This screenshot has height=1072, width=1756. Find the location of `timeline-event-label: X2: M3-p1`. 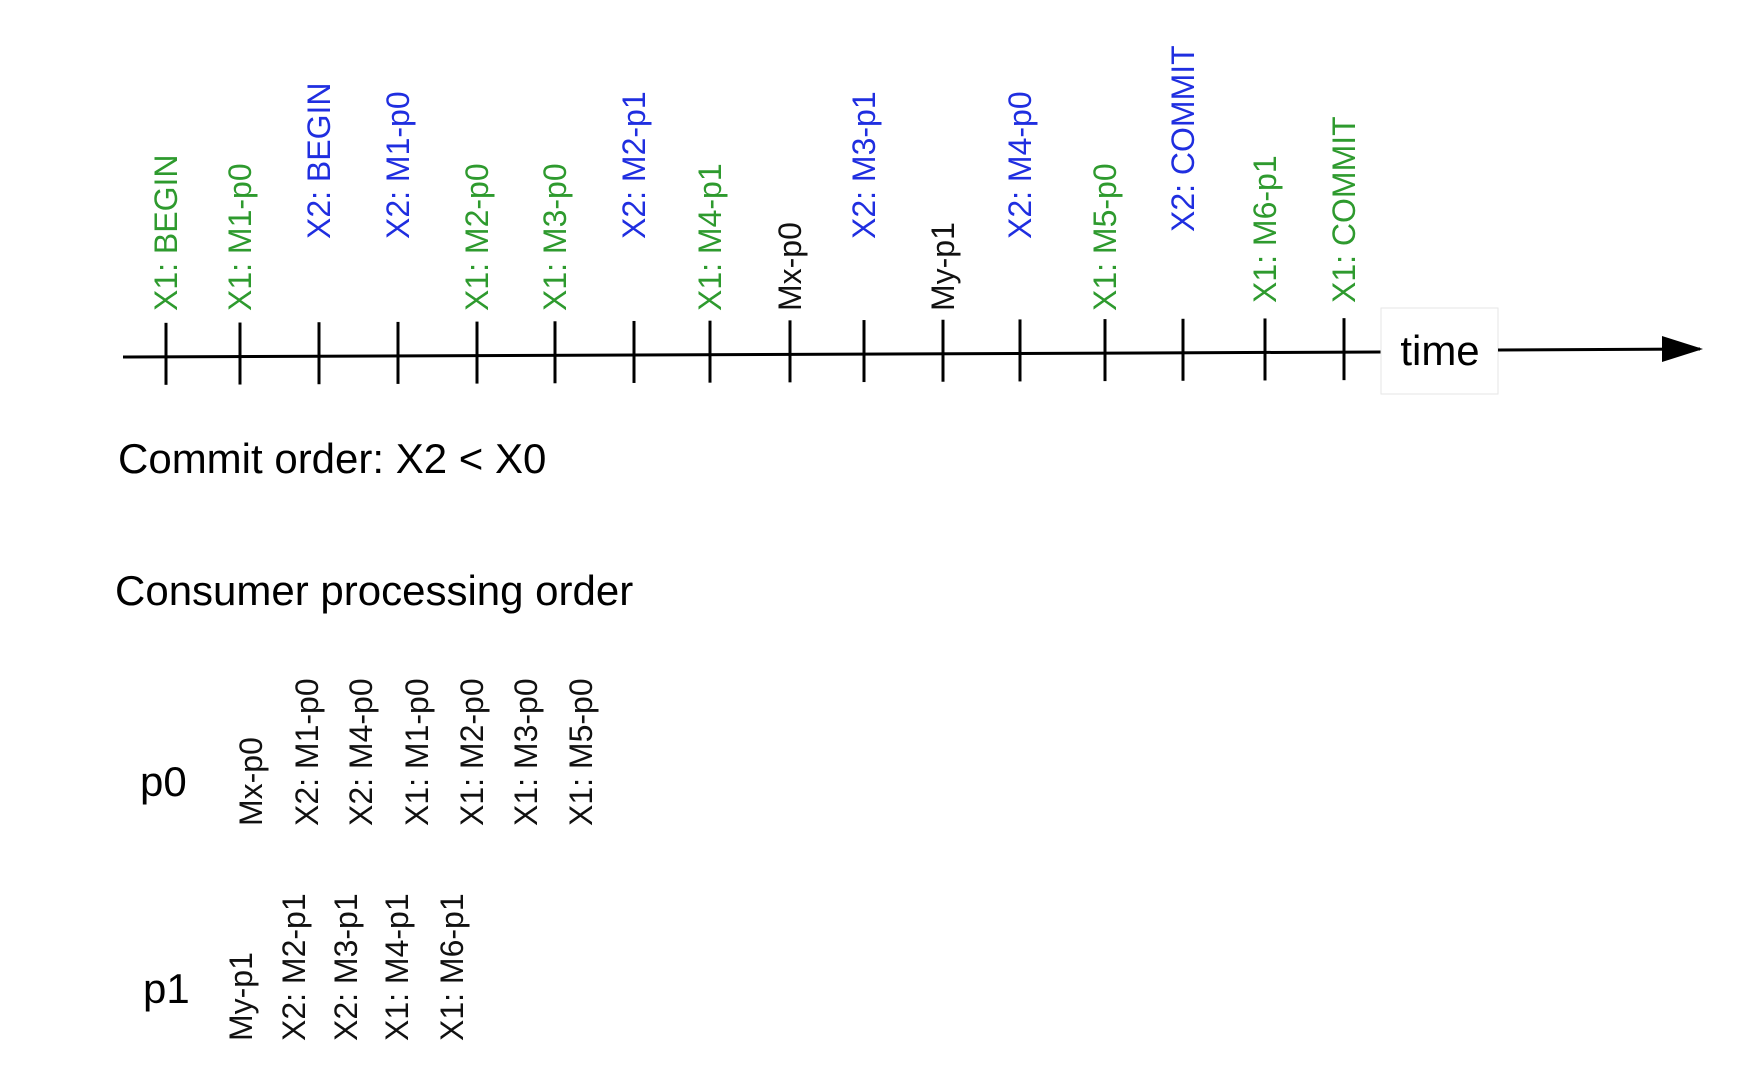

timeline-event-label: X2: M3-p1 is located at coordinates (864, 165).